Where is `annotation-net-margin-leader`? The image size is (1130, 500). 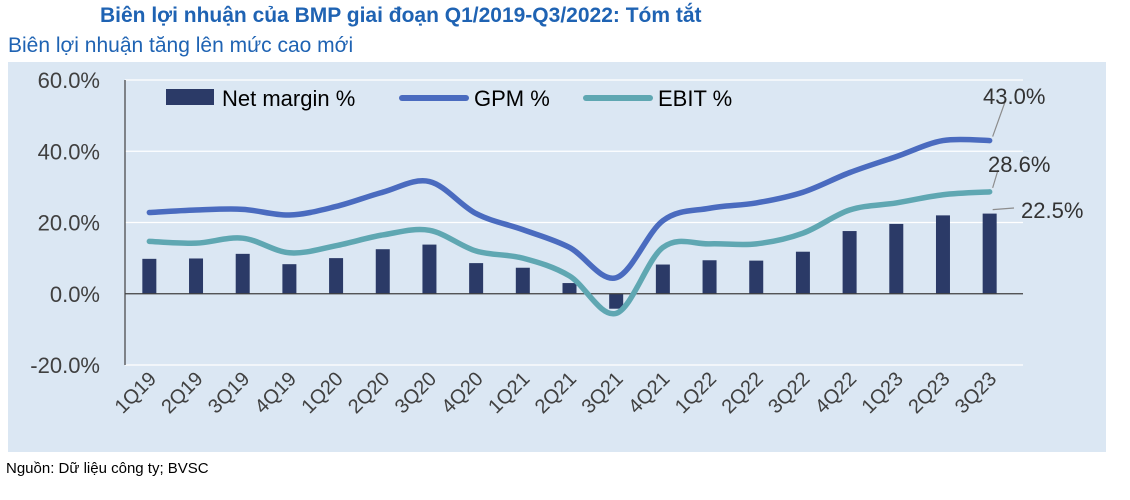
annotation-net-margin-leader is located at coordinates (1003, 209).